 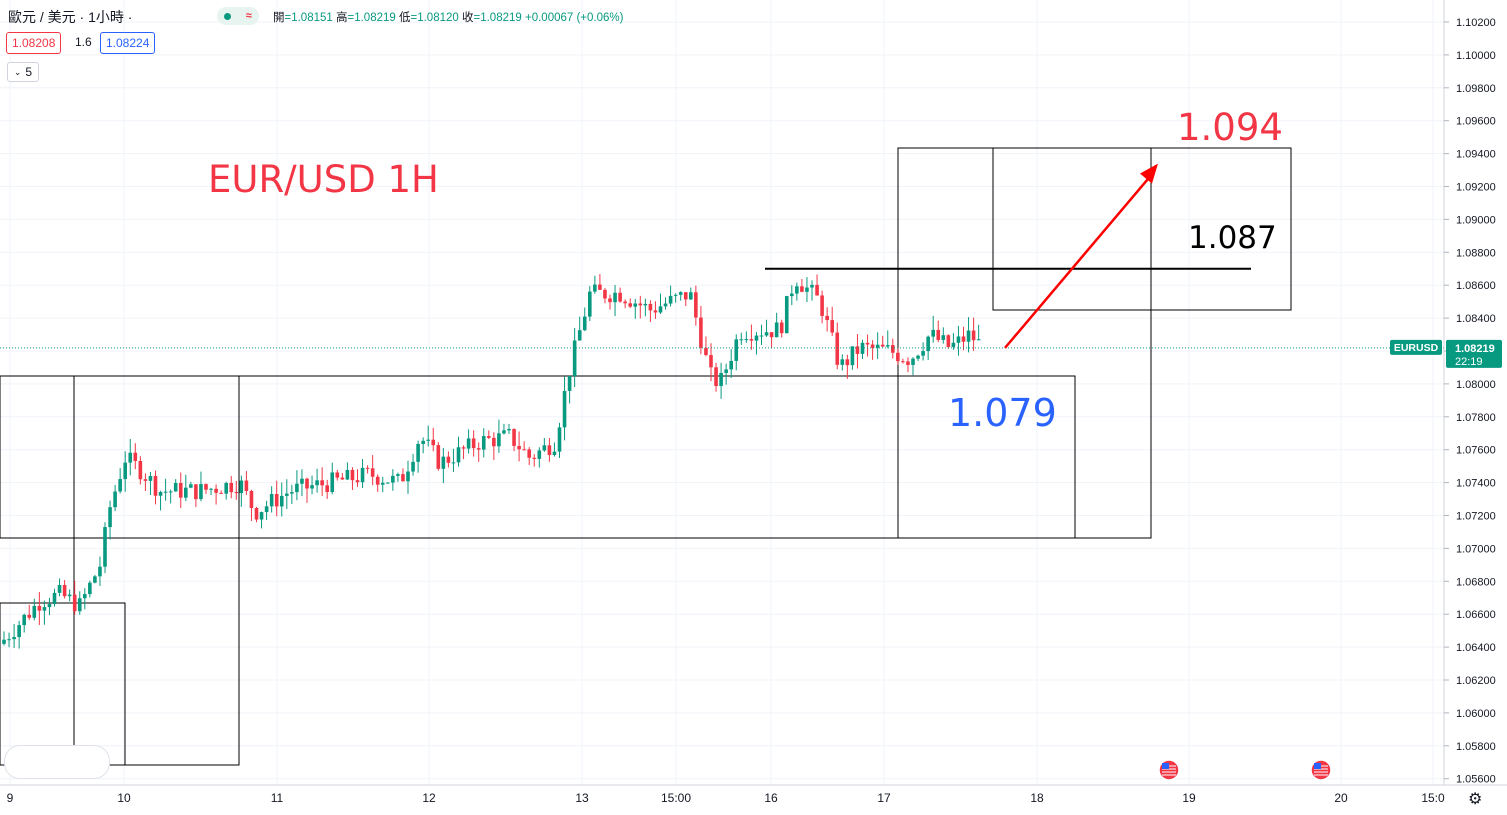 What do you see at coordinates (34, 43) in the screenshot?
I see `sell-price-button: 1.08208` at bounding box center [34, 43].